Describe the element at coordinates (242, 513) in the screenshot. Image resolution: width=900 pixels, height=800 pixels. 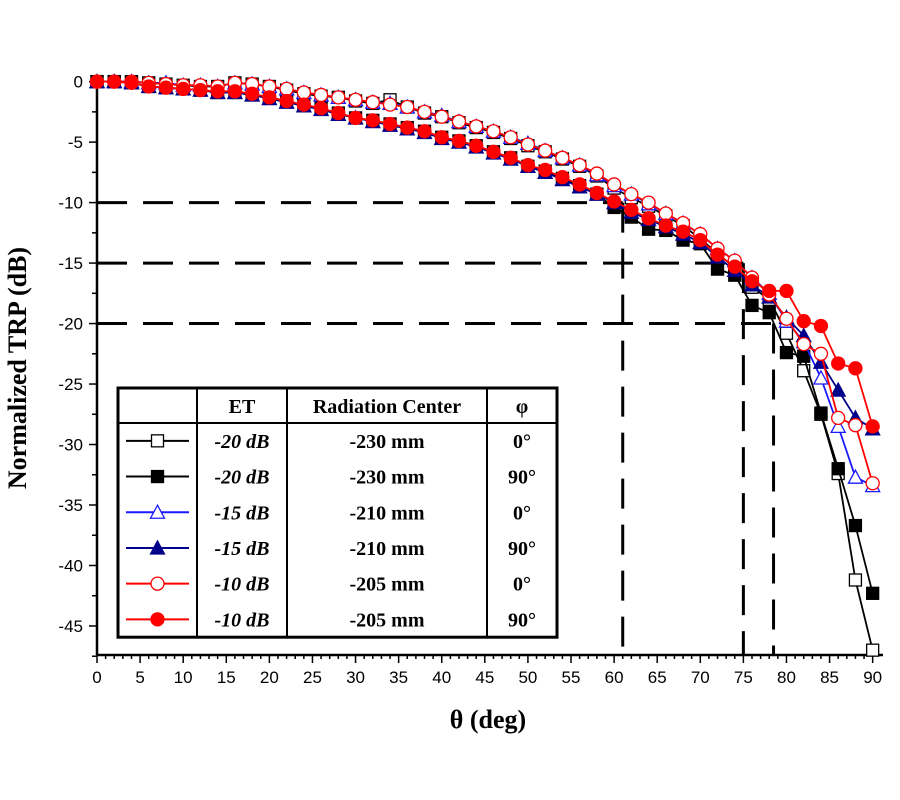
I see `legend-et: -15 dB` at that location.